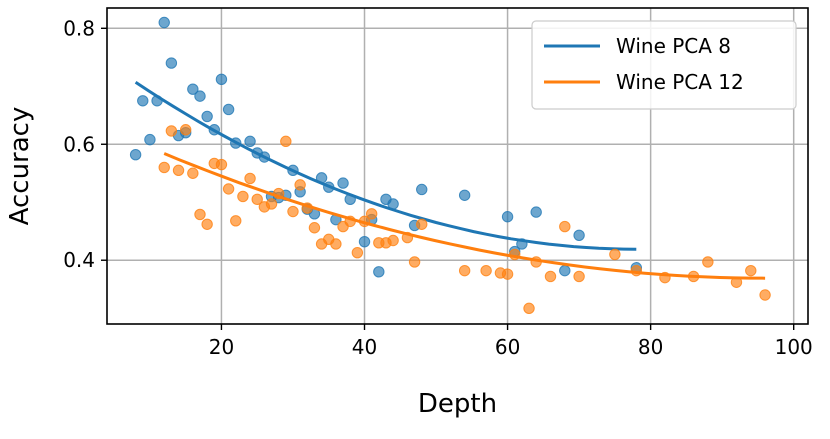 This screenshot has height=439, width=830. What do you see at coordinates (673, 46) in the screenshot?
I see `legend-label-wine-pca-8: Wine PCA 8` at bounding box center [673, 46].